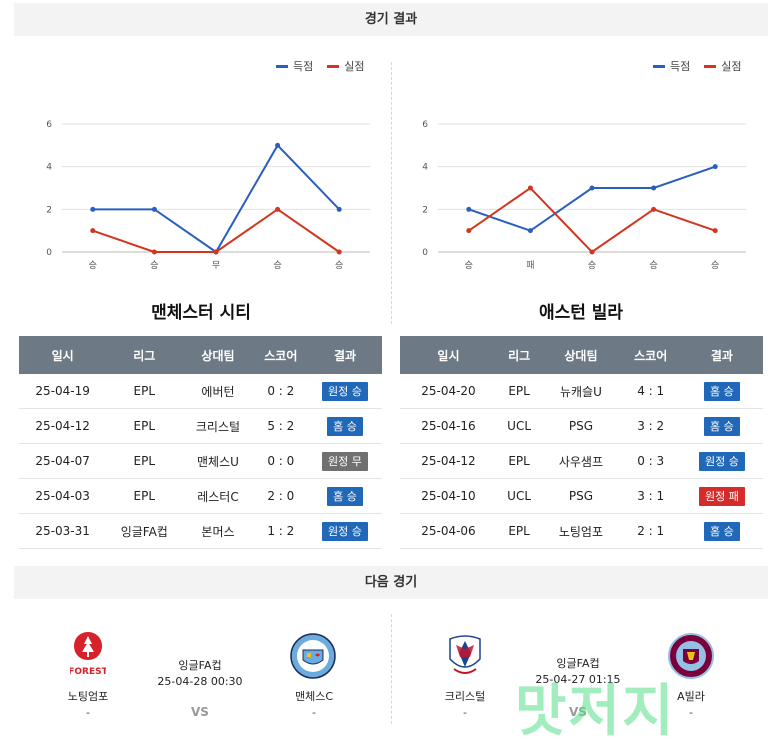  Describe the element at coordinates (218, 531) in the screenshot. I see `opponent-cell: 본머스` at that location.